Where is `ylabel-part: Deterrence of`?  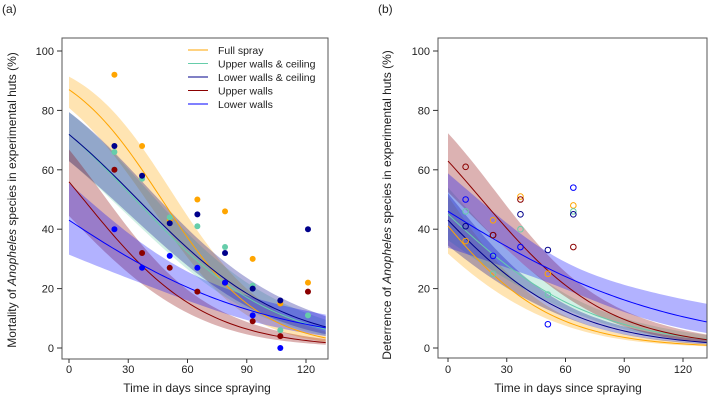 ylabel-part: Deterrence of is located at coordinates (387, 322).